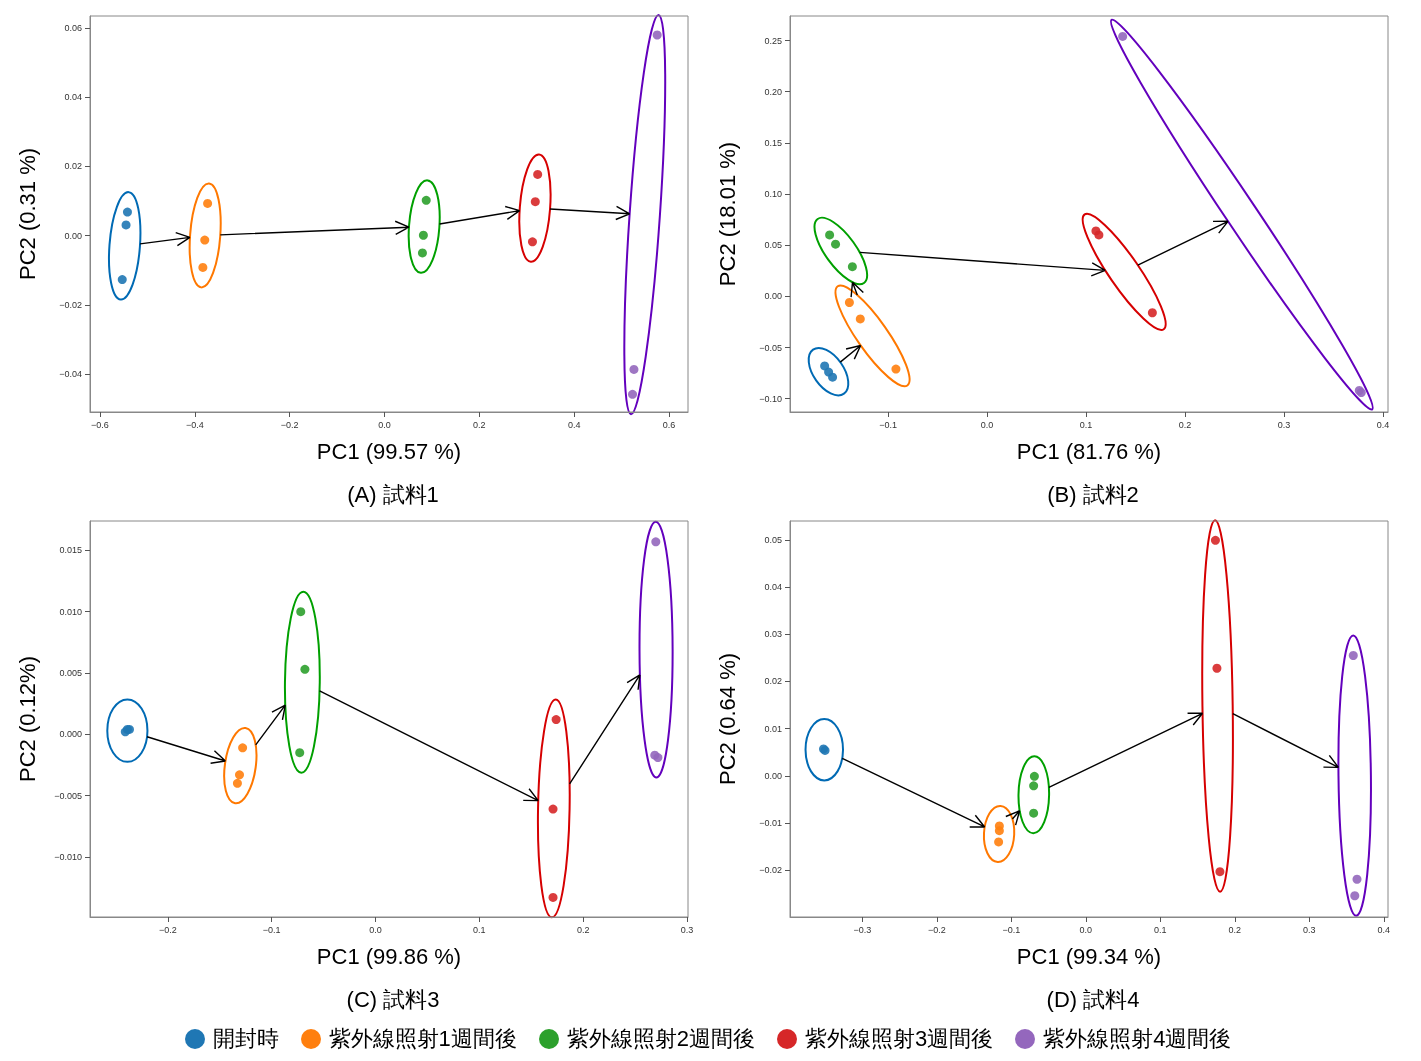 Image resolution: width=1421 pixels, height=1061 pixels. What do you see at coordinates (70, 373) in the screenshot?
I see `y-tick-label: −0.04` at bounding box center [70, 373].